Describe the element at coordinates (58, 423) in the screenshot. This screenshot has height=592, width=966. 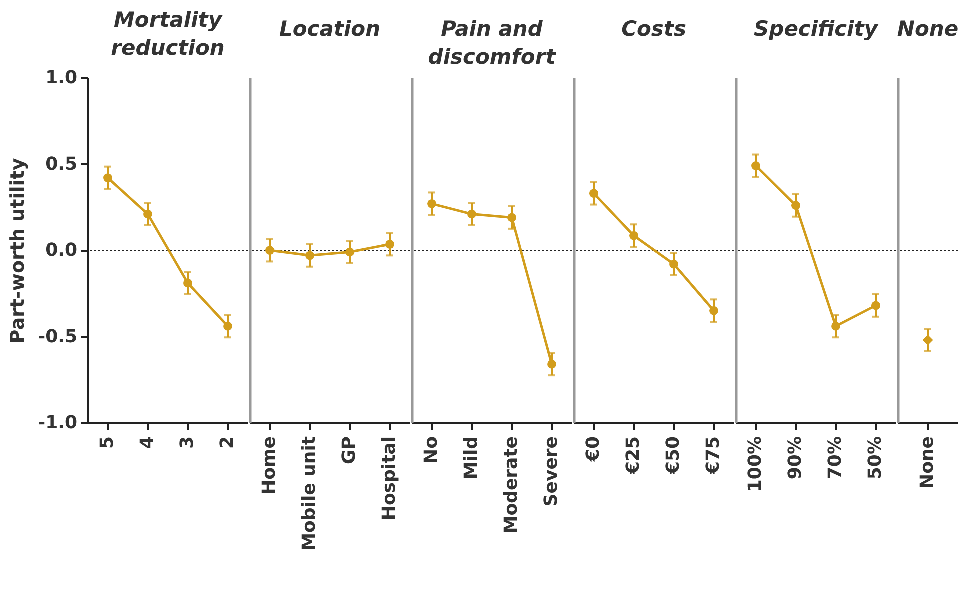
I see `y-tick-label: -1.0` at that location.